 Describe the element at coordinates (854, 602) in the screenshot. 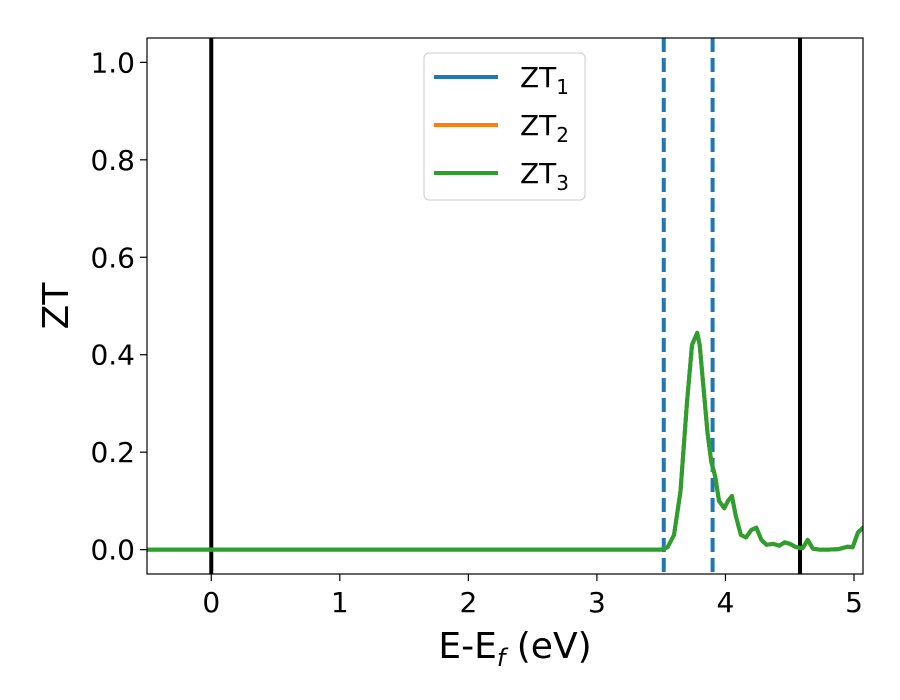

I see `x-tick-label: 5` at that location.